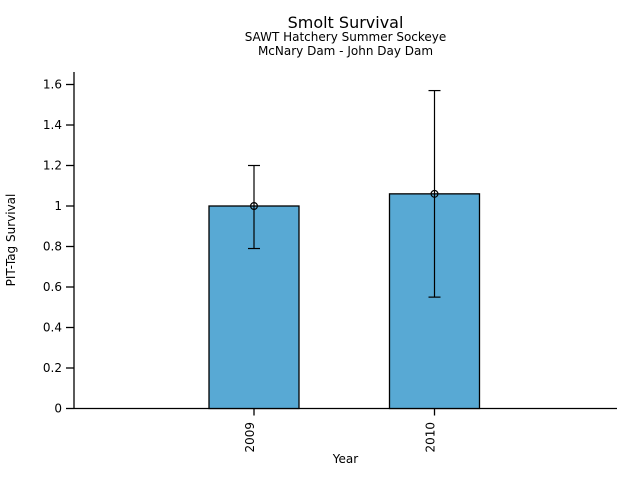 The height and width of the screenshot is (480, 640). What do you see at coordinates (52, 85) in the screenshot?
I see `y-tick-label: 1.6` at bounding box center [52, 85].